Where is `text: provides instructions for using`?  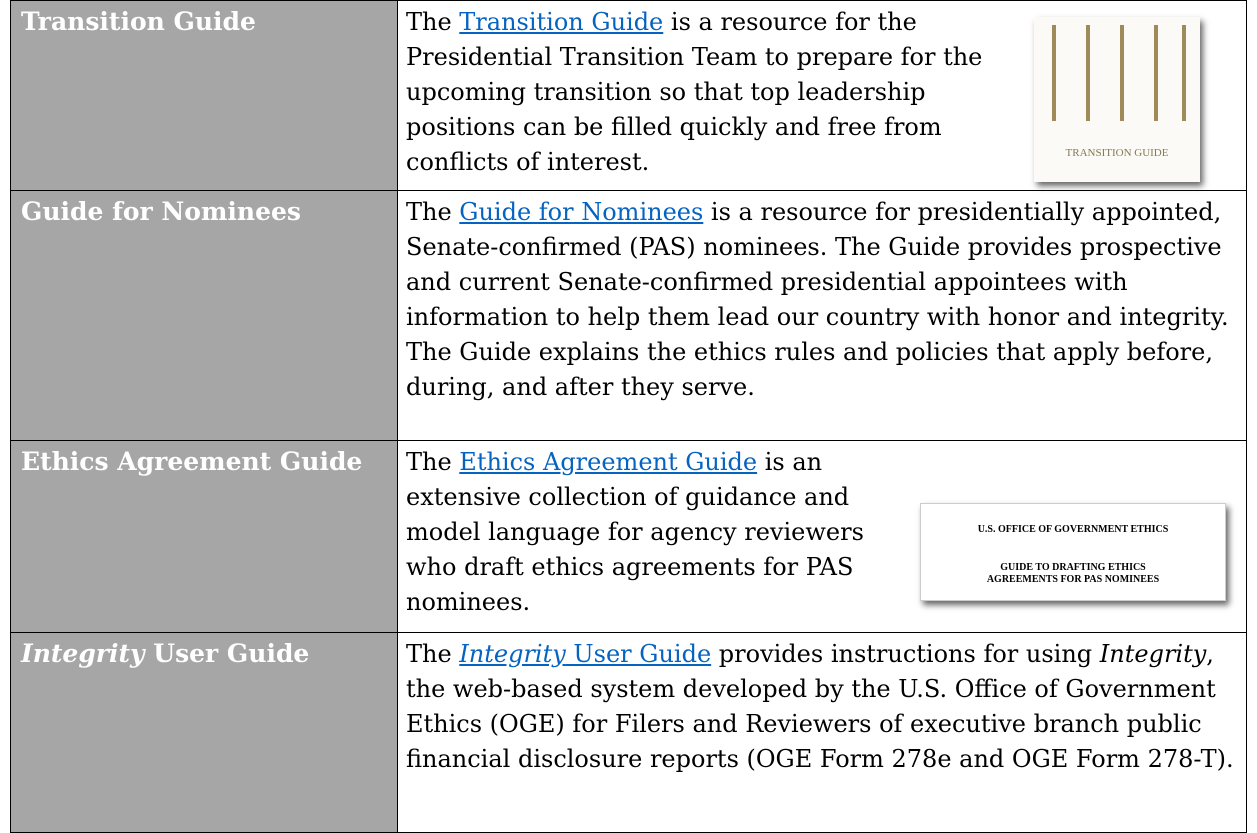 text: provides instructions for using is located at coordinates (905, 654).